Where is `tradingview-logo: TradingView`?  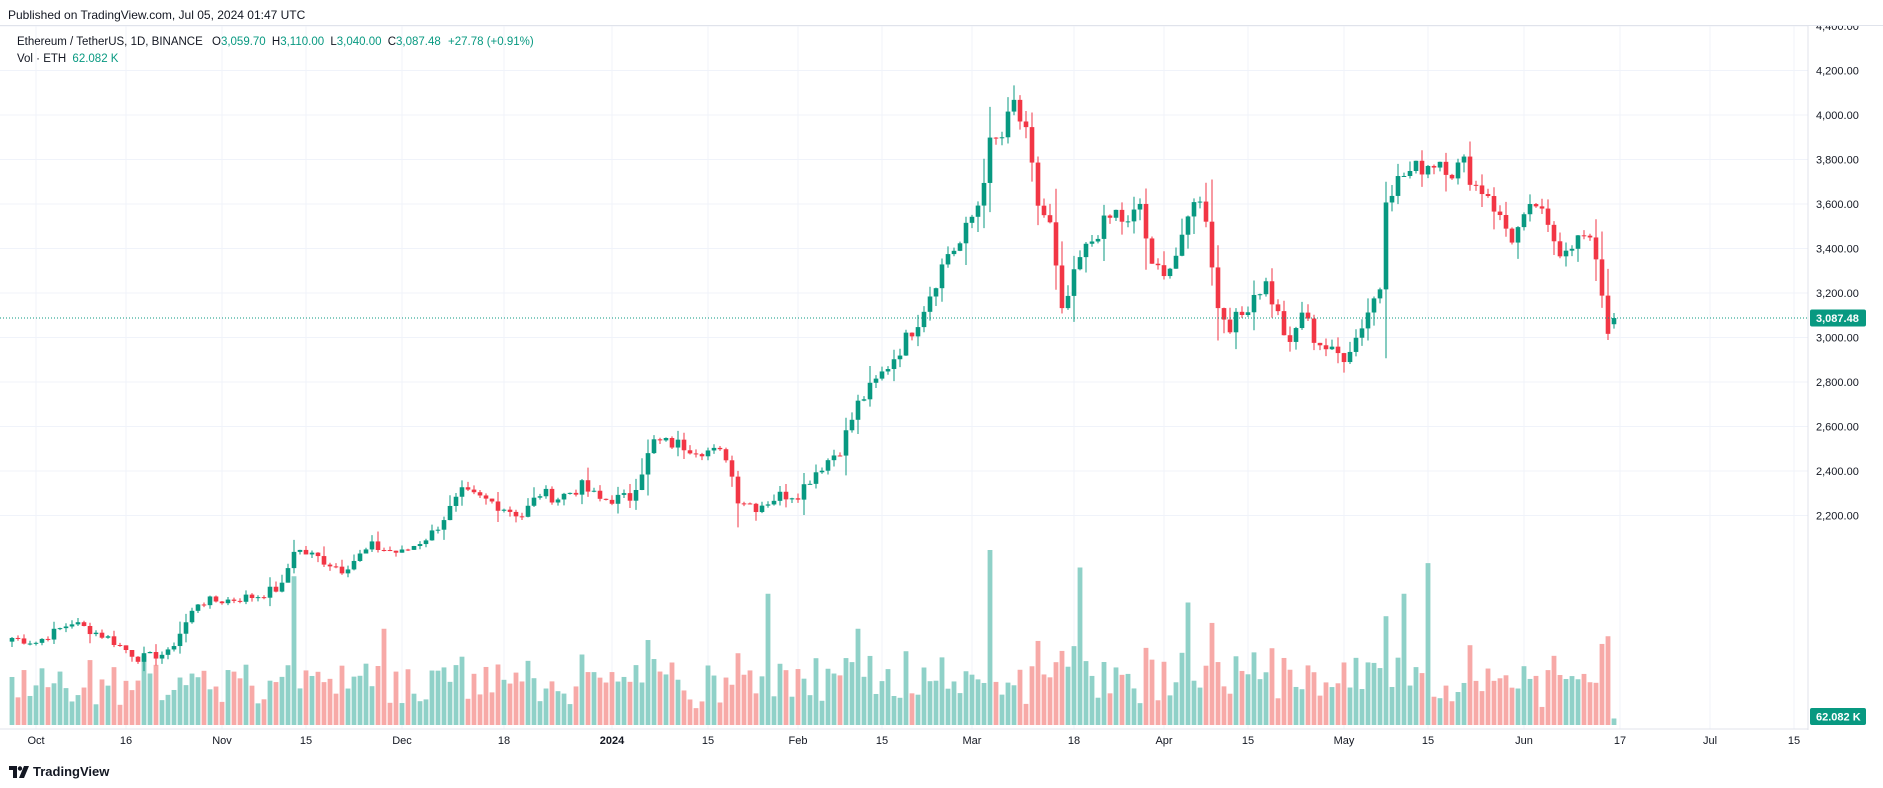
tradingview-logo: TradingView is located at coordinates (59, 771).